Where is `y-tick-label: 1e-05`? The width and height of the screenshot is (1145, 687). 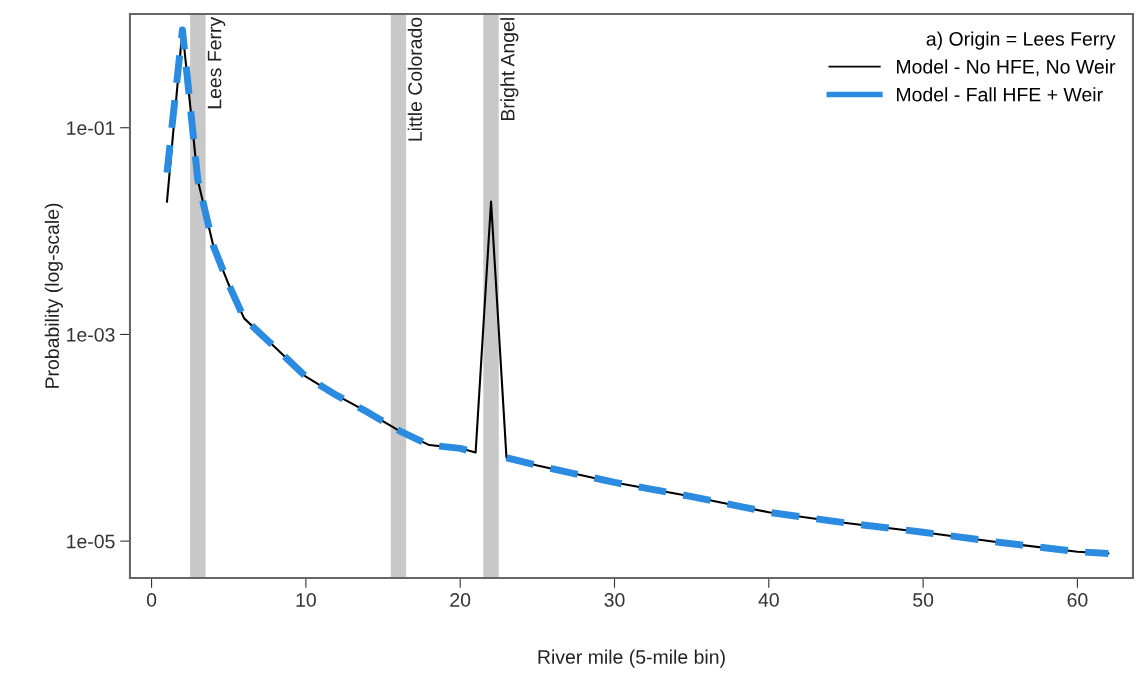
y-tick-label: 1e-05 is located at coordinates (91, 541).